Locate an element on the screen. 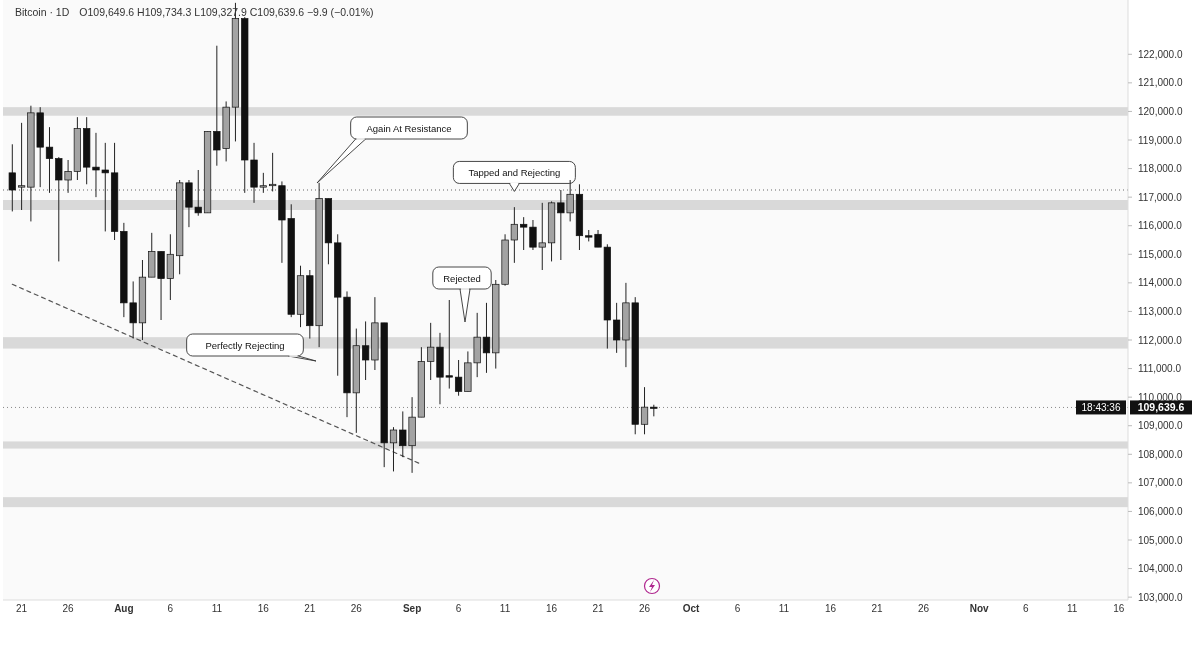  y-tick-label: 113,000.0 is located at coordinates (1160, 311).